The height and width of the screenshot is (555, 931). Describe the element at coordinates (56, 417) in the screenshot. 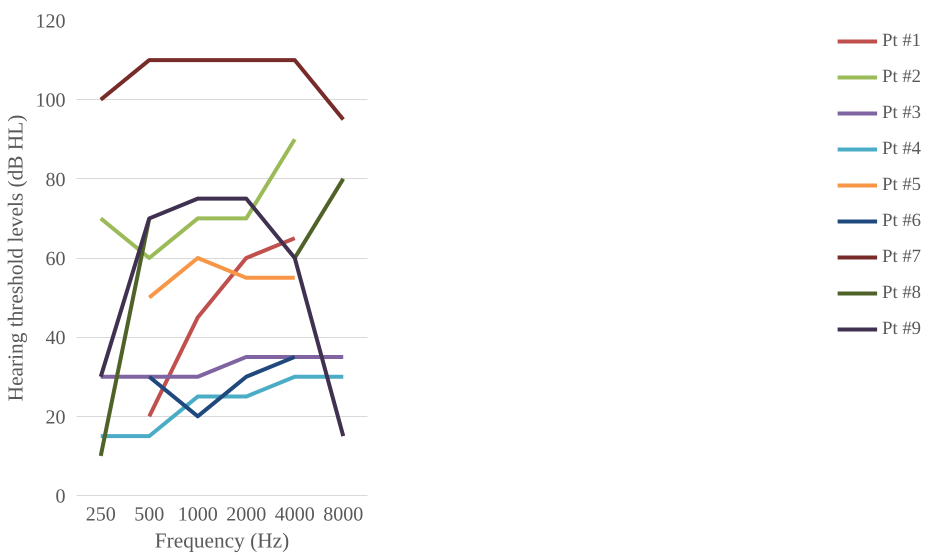

I see `y-tick-label: 20` at that location.